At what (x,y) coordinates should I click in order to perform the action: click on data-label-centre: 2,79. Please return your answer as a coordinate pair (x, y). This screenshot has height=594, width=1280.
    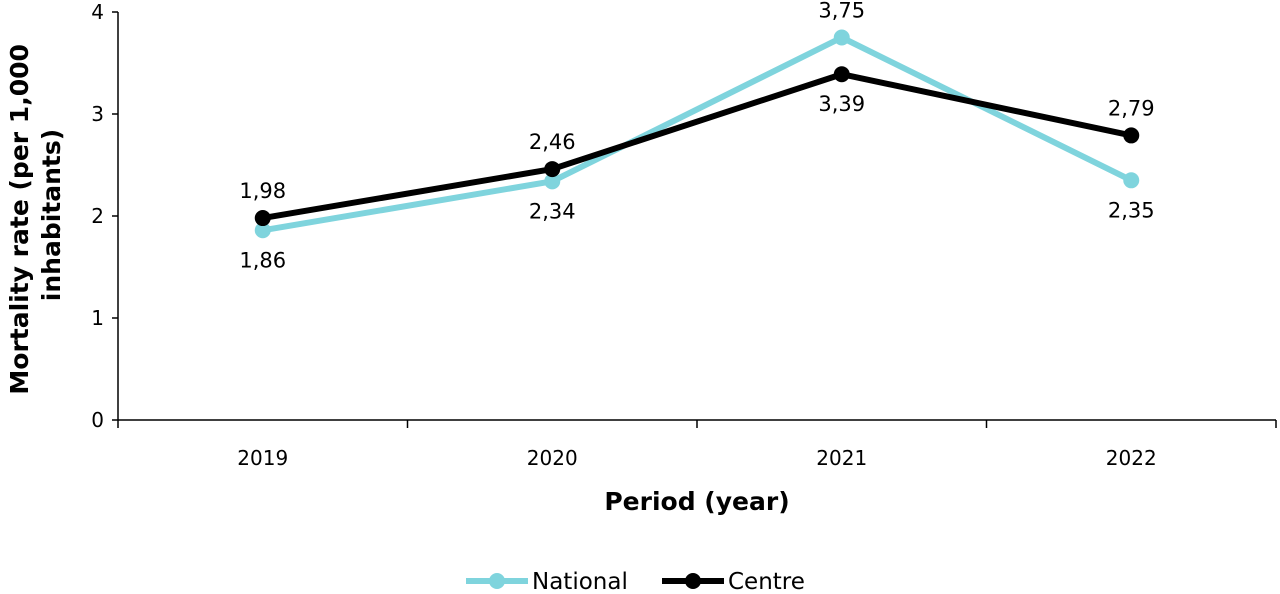
    Looking at the image, I should click on (1131, 108).